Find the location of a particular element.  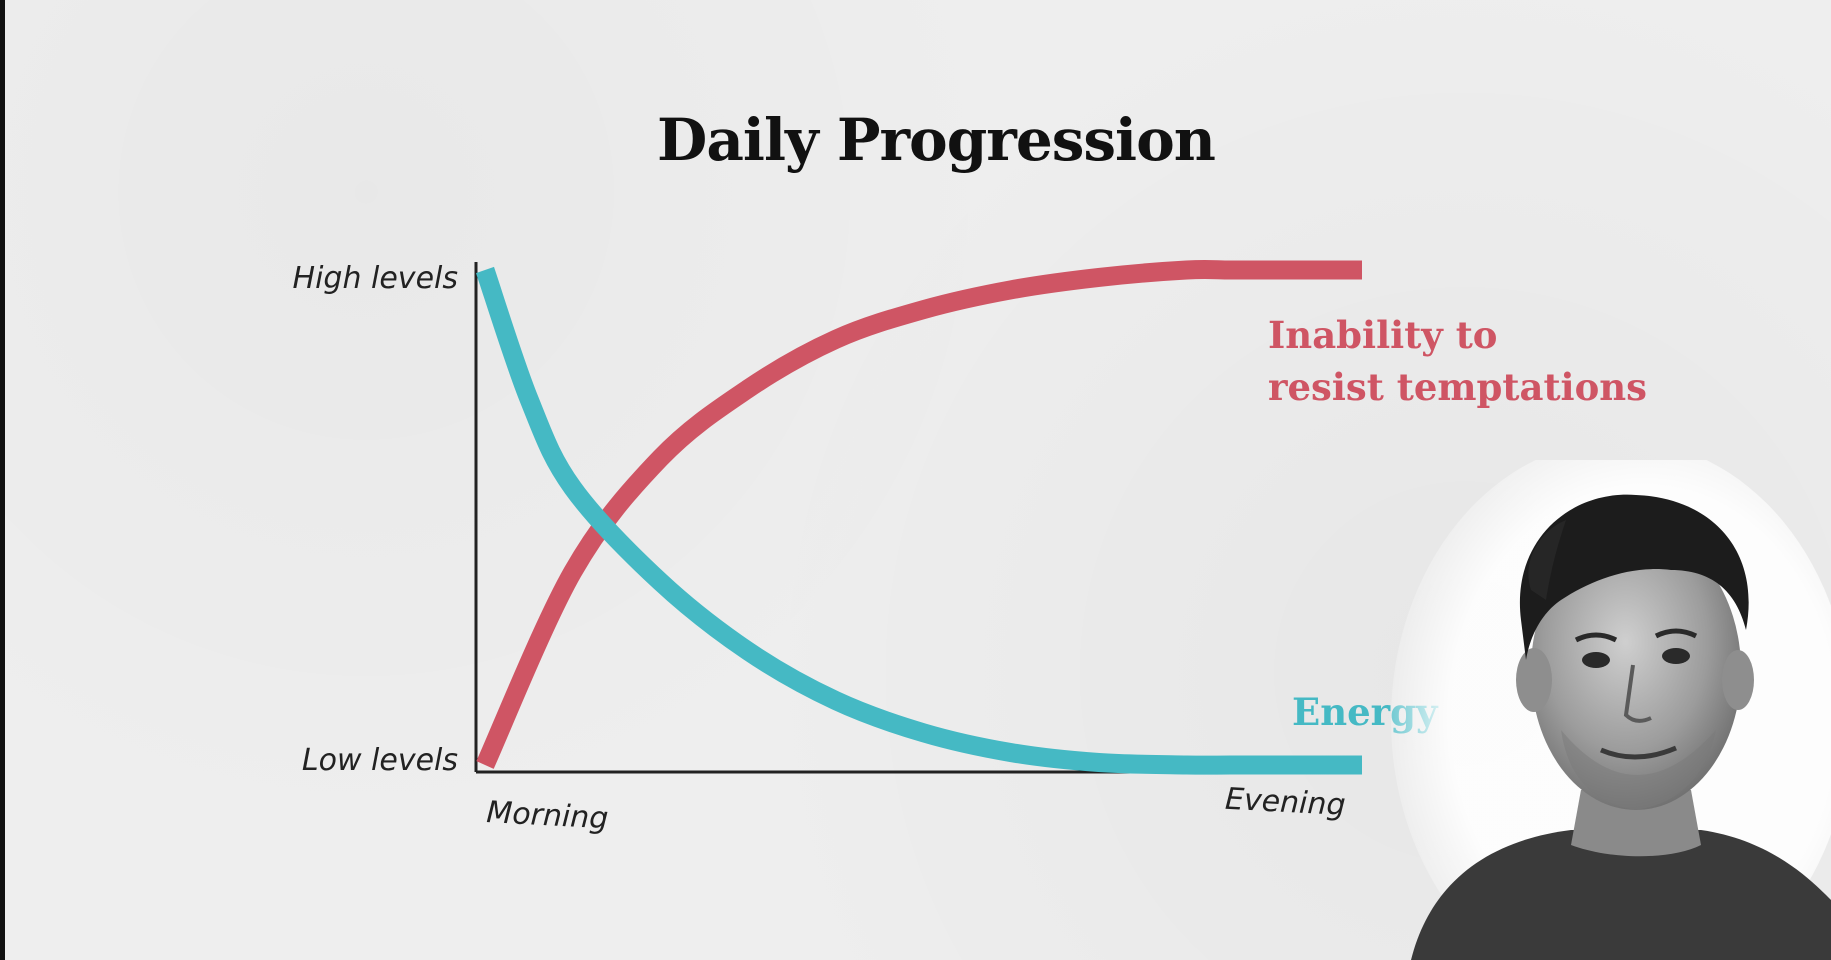

x-tick-label-morning: Morning is located at coordinates (548, 815).